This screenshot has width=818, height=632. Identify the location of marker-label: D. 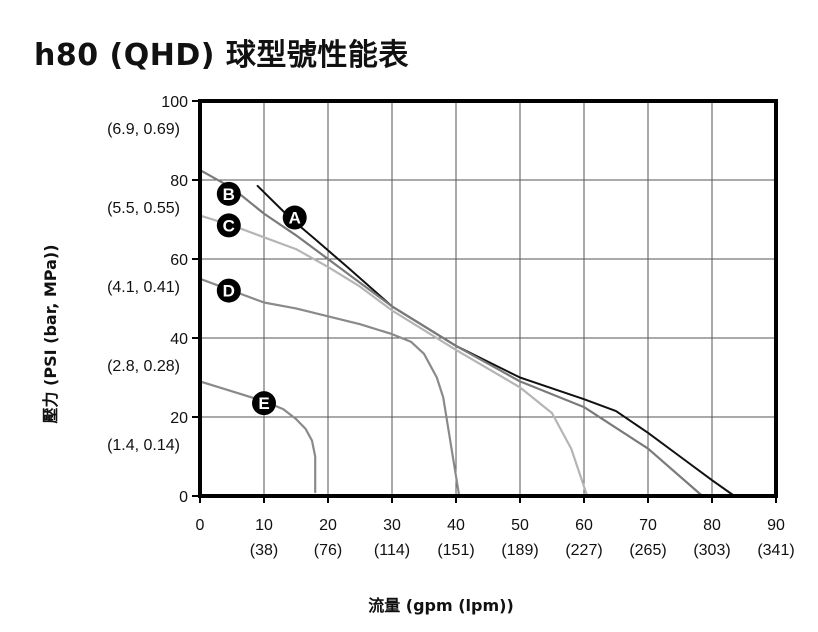
(229, 291).